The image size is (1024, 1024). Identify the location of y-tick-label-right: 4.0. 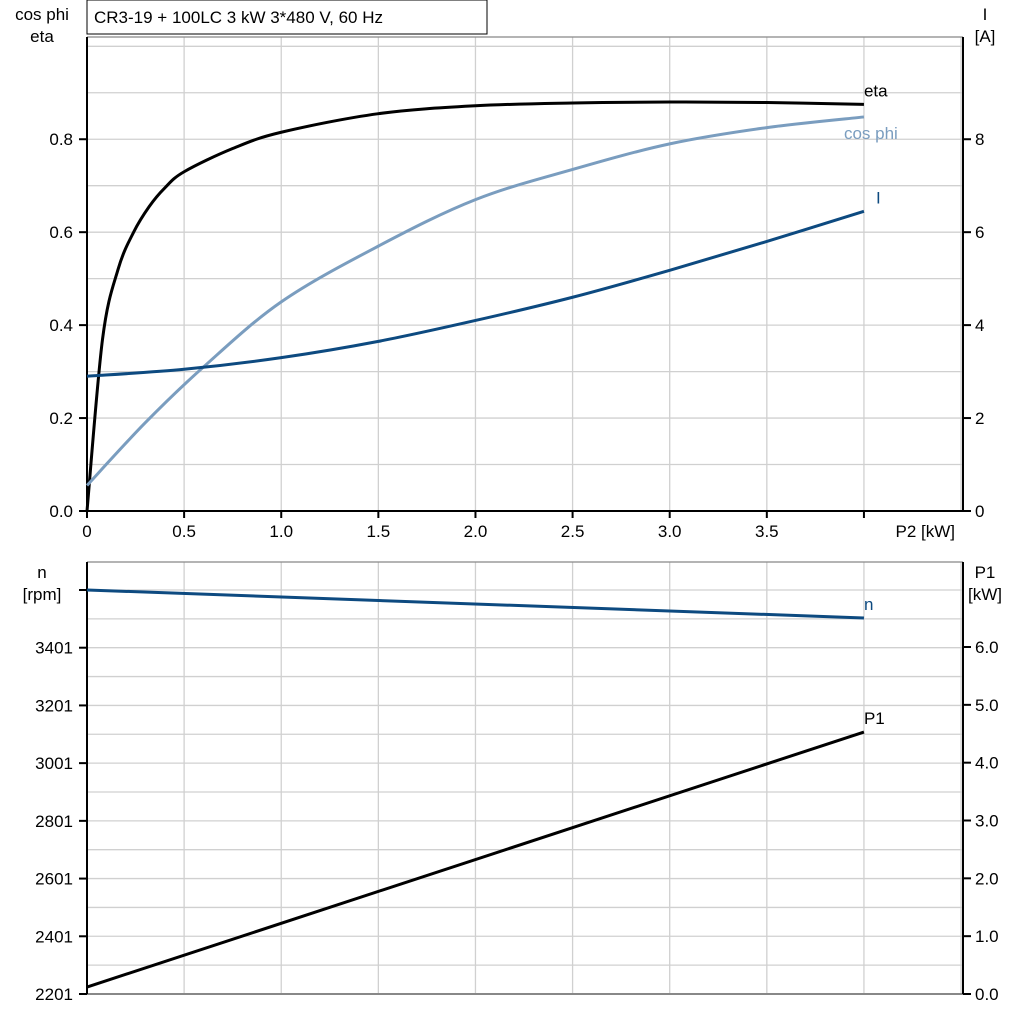
(987, 763).